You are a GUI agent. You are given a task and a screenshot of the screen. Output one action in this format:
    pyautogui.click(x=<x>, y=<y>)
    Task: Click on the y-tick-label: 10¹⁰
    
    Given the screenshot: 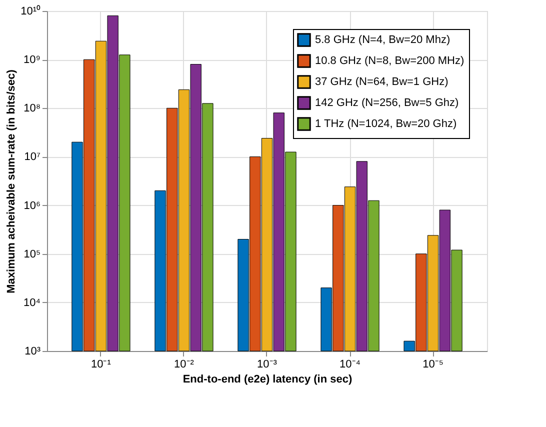 What is the action you would take?
    pyautogui.click(x=30, y=11)
    